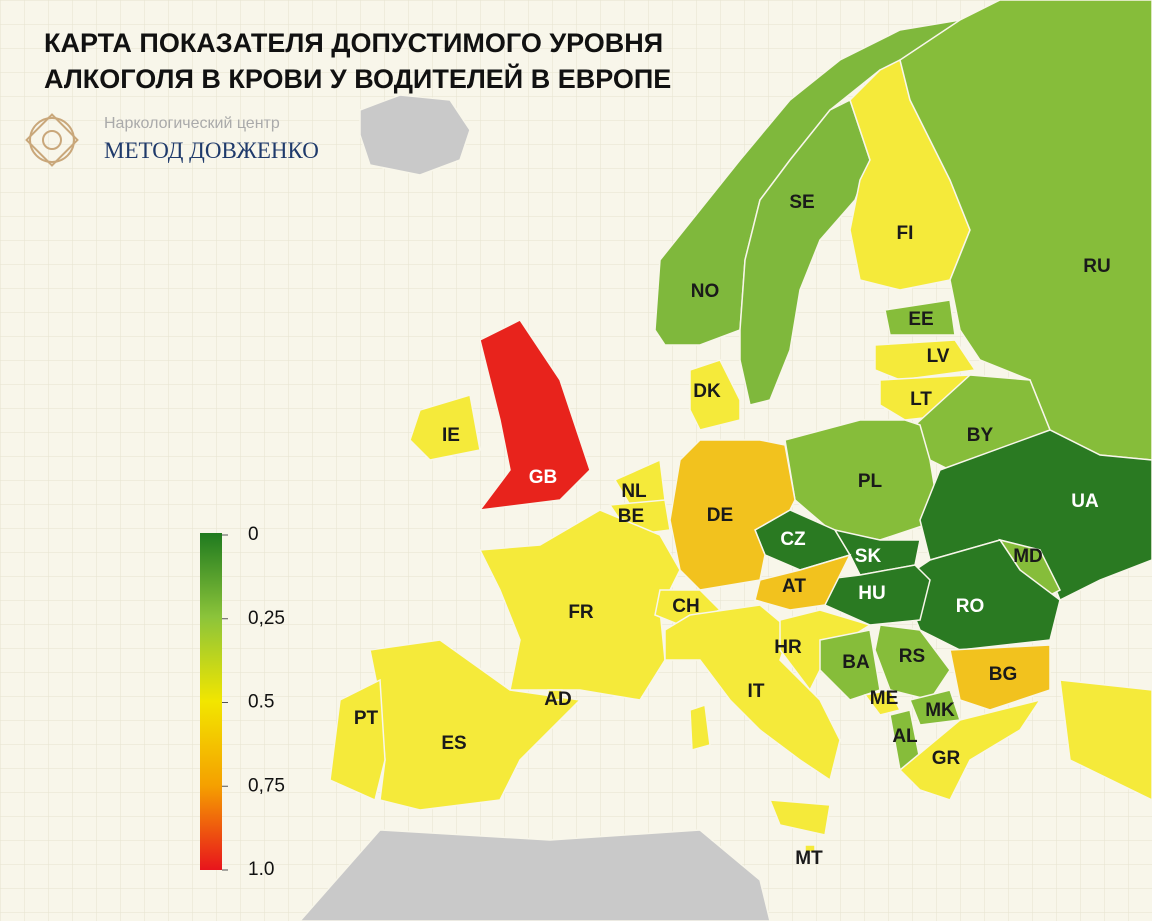 The height and width of the screenshot is (921, 1152). What do you see at coordinates (453, 743) in the screenshot?
I see `country-label: ES` at bounding box center [453, 743].